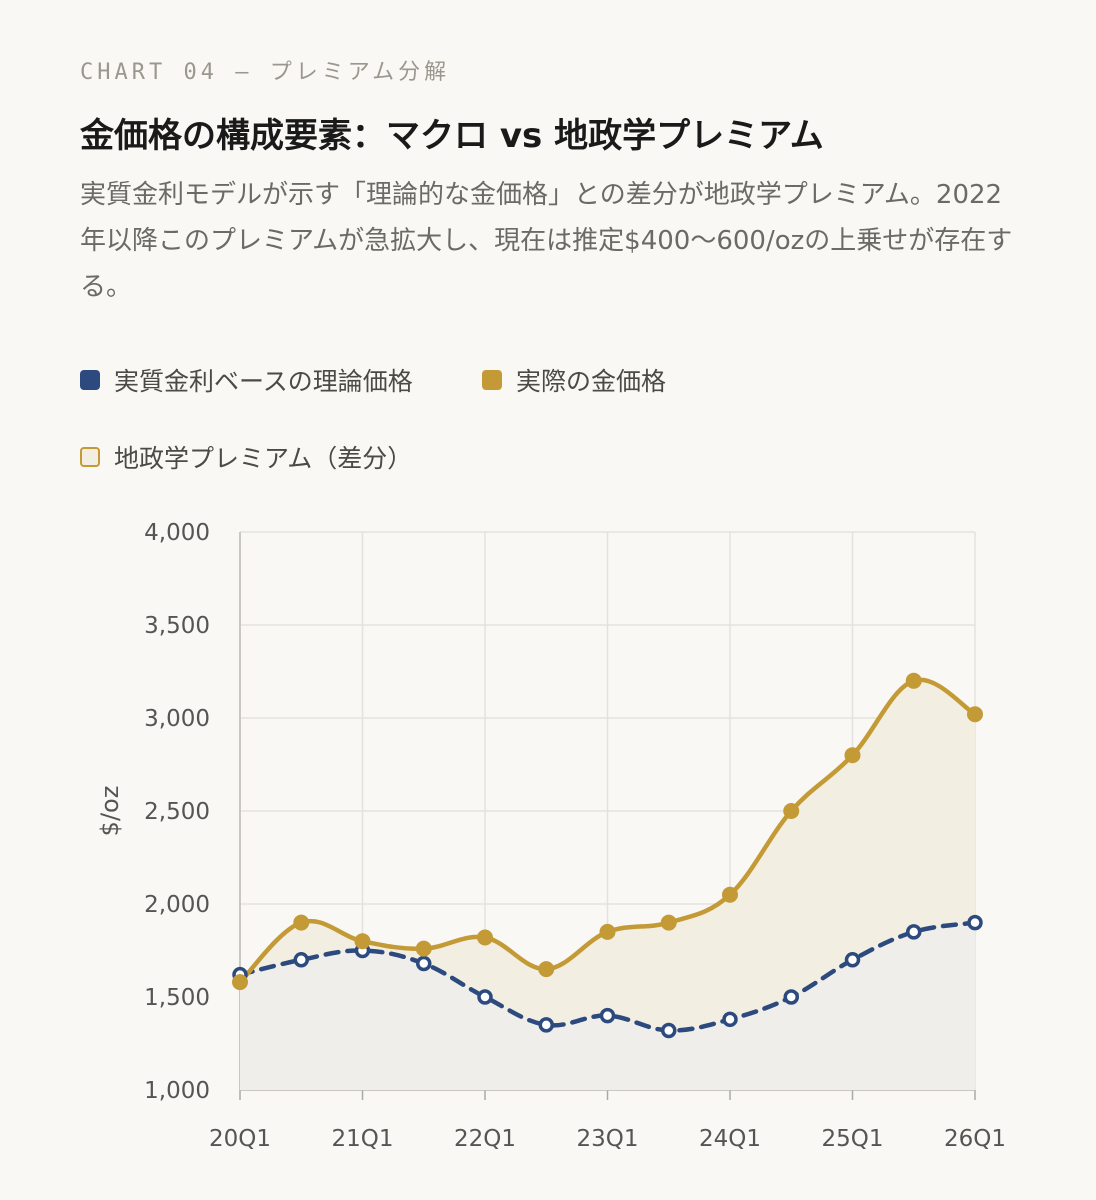  I want to click on x-tick-label: 20Q1, so click(240, 1139).